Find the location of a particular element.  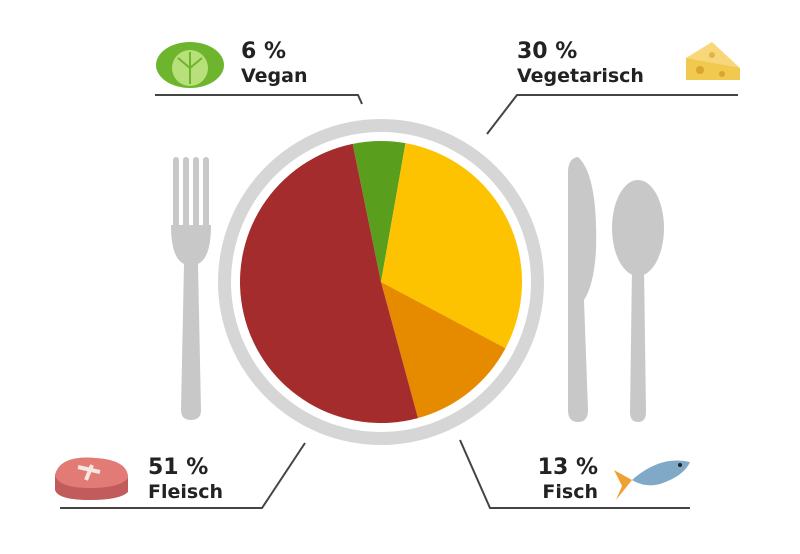

spoon-icon is located at coordinates (638, 301).